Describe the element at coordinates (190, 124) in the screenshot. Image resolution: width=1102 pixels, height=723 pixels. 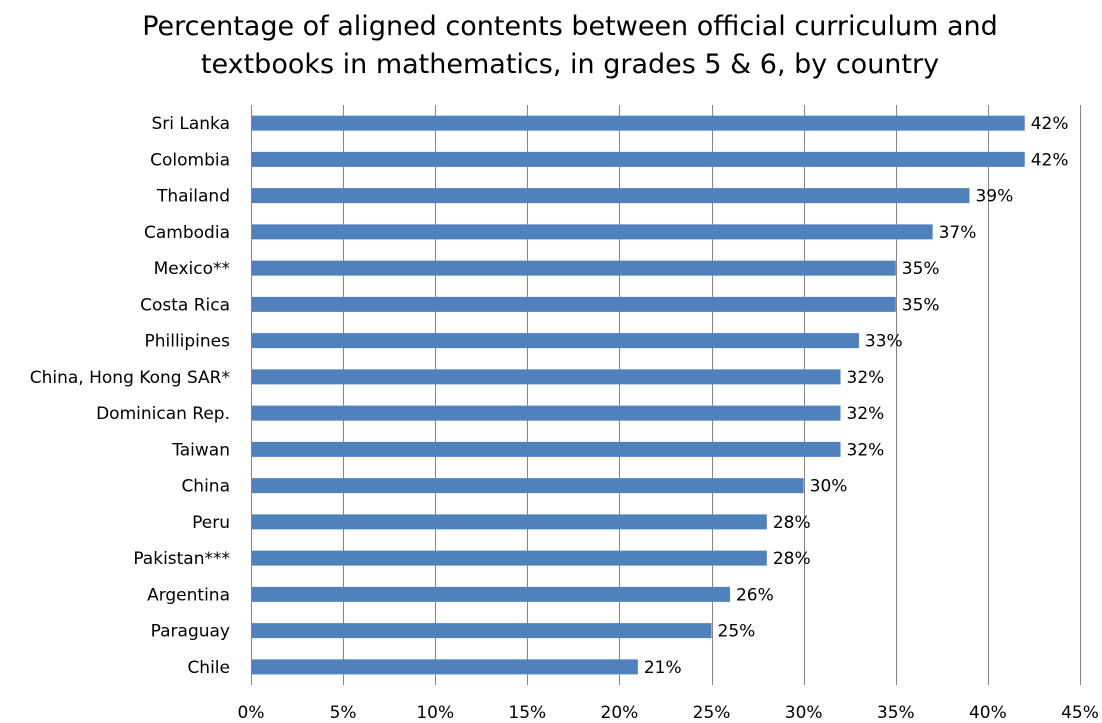
I see `category-label: Sri Lanka` at that location.